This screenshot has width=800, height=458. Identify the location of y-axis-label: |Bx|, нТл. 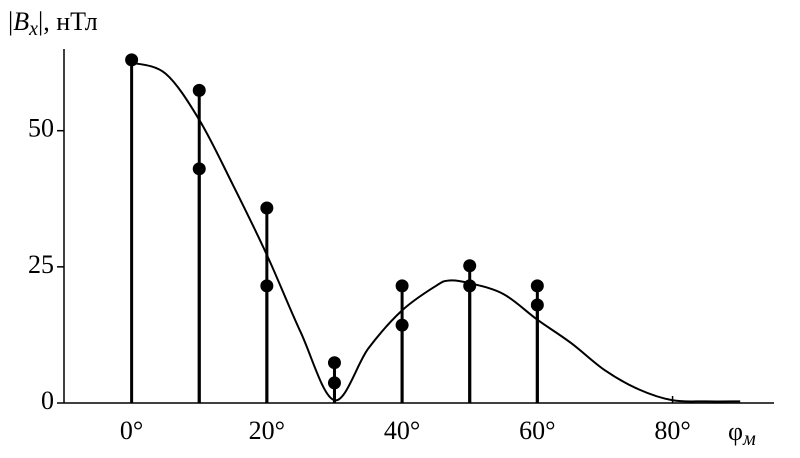
(53, 23).